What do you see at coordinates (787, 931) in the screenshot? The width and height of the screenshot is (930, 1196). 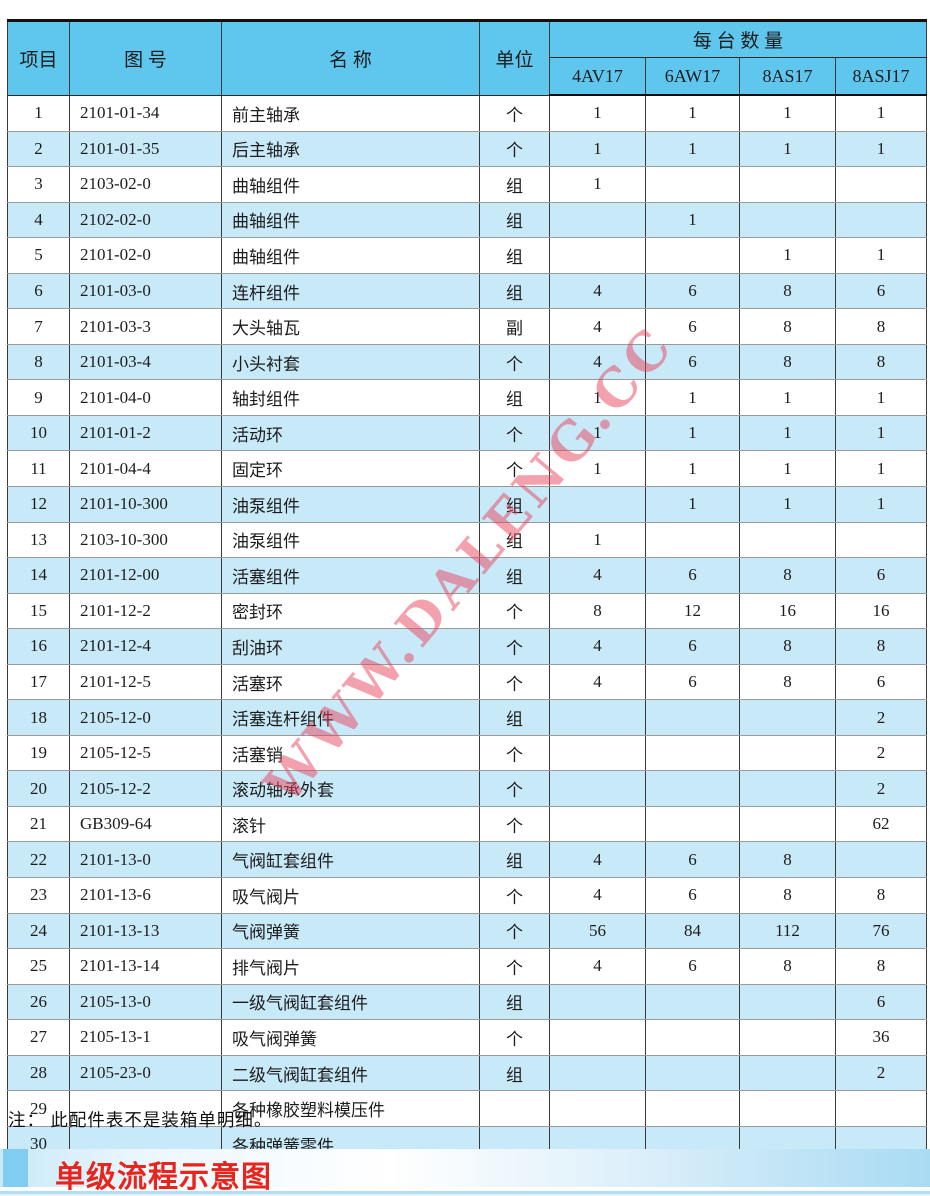 I see `cell-qty-8as17: 112` at bounding box center [787, 931].